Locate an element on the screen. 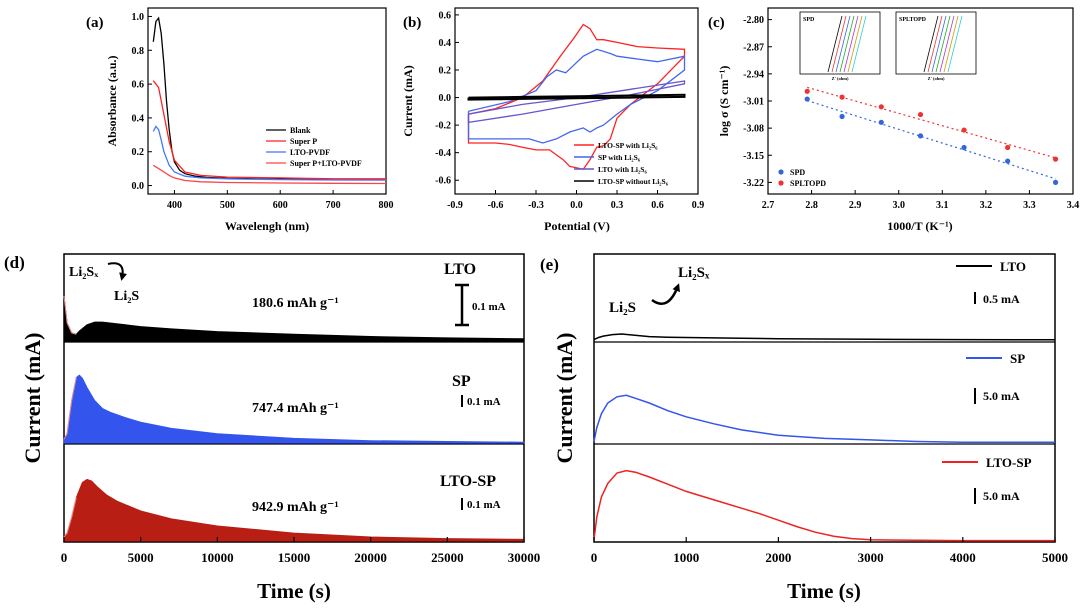 The image size is (1080, 612). b-xtick-label: -0.3 is located at coordinates (536, 205).